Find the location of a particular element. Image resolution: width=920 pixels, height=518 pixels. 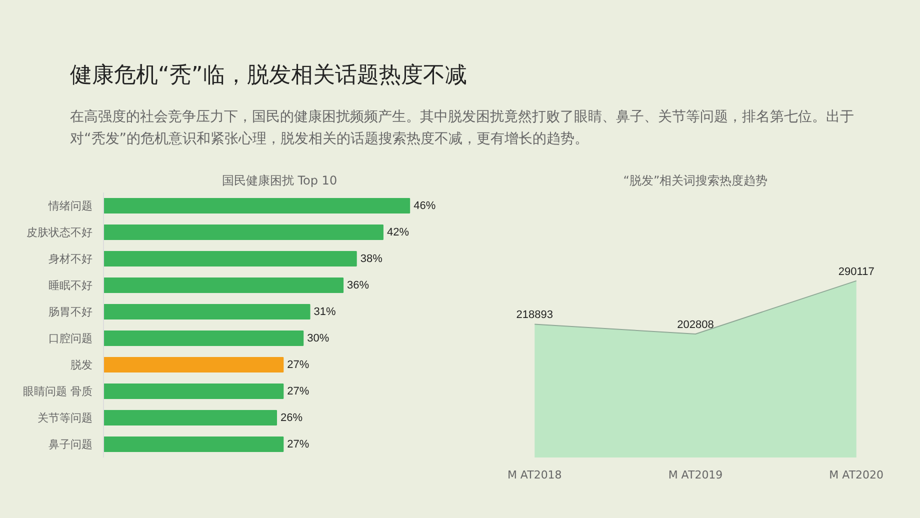

x-tick-label: M AT2019 is located at coordinates (695, 475).